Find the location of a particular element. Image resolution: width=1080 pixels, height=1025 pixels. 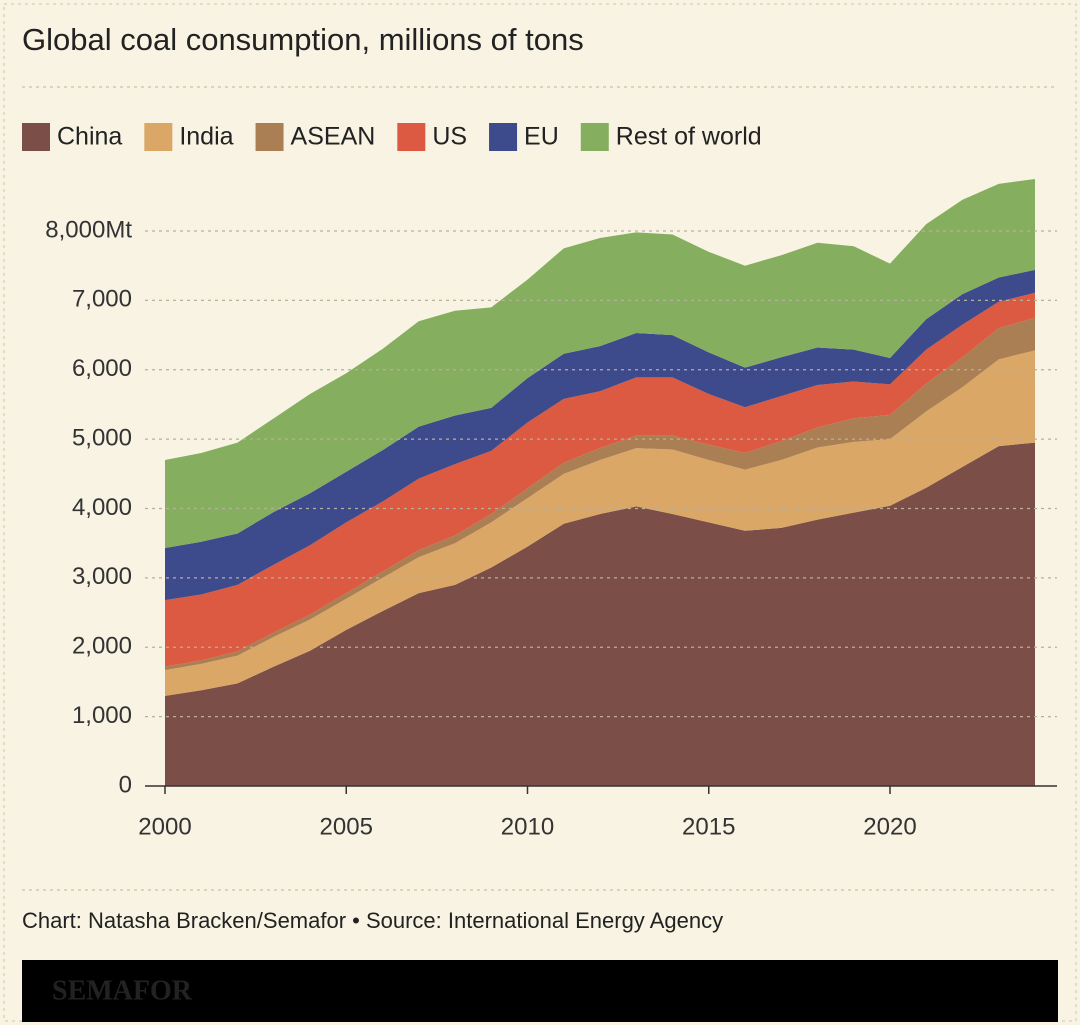

brand-logo: SEMAFOR is located at coordinates (122, 990).